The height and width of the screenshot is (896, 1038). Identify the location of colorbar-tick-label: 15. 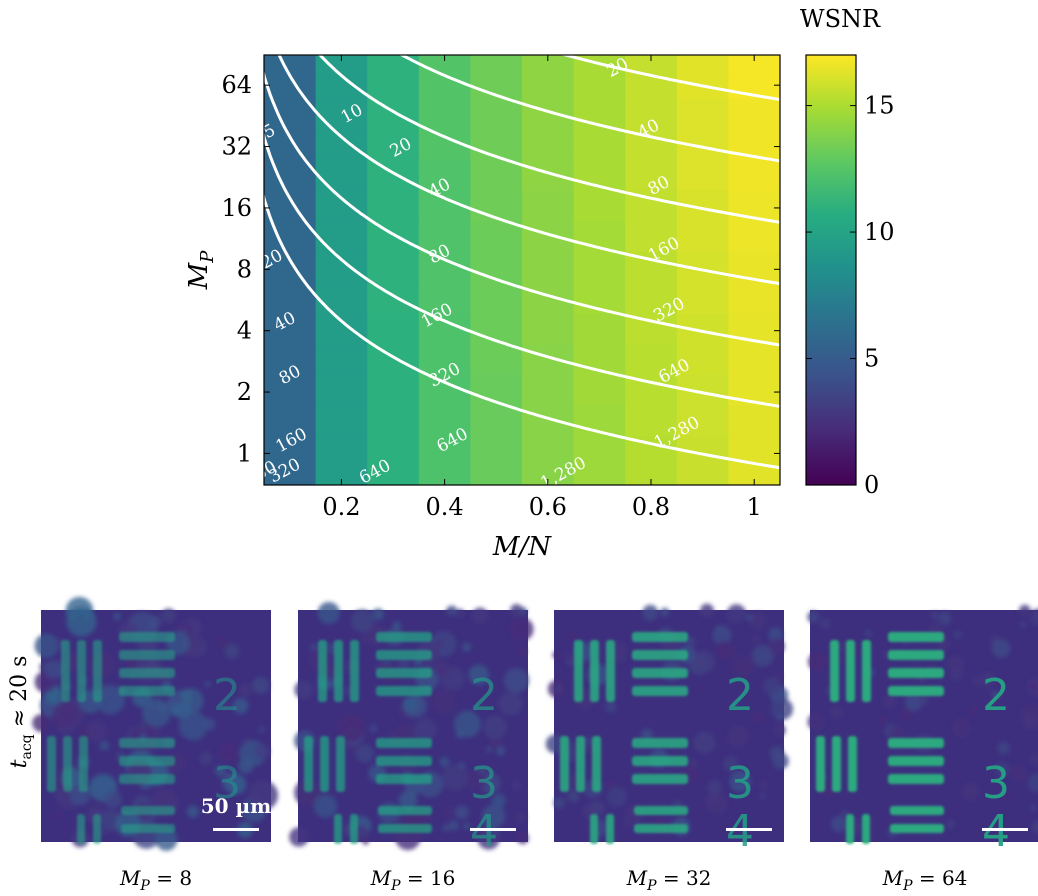
(879, 106).